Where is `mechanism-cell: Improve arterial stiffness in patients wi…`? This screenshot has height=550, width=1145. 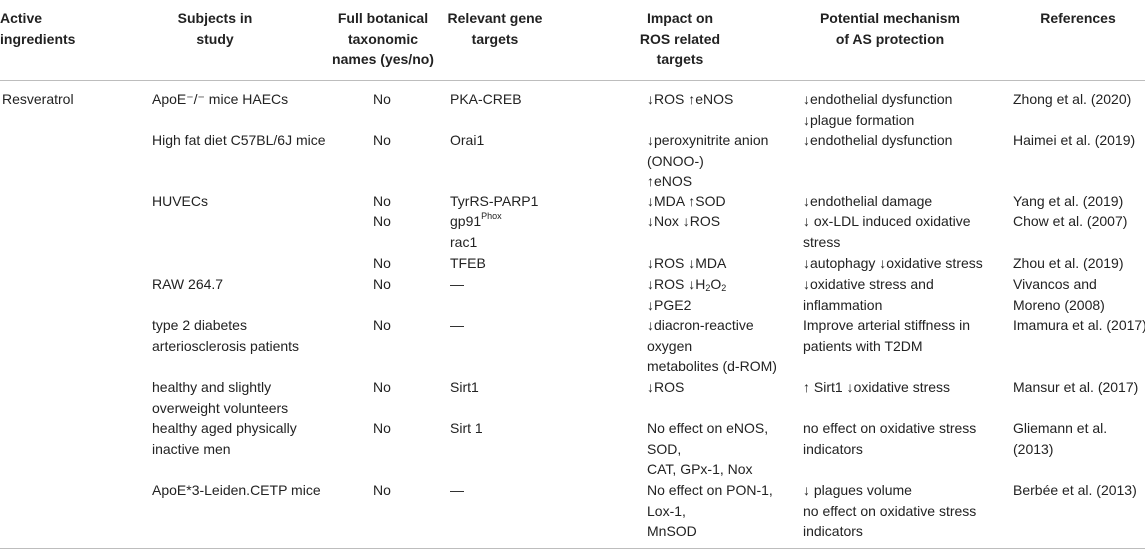 mechanism-cell: Improve arterial stiffness in patients wi… is located at coordinates (887, 335).